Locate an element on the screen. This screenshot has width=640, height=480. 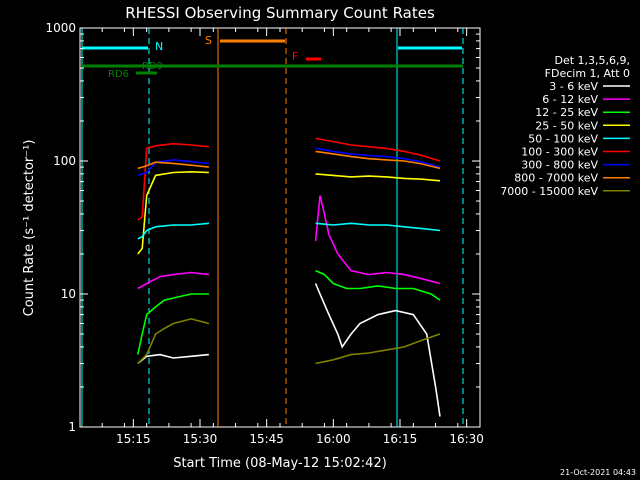
y-tick-label: 100 is located at coordinates (64, 161).